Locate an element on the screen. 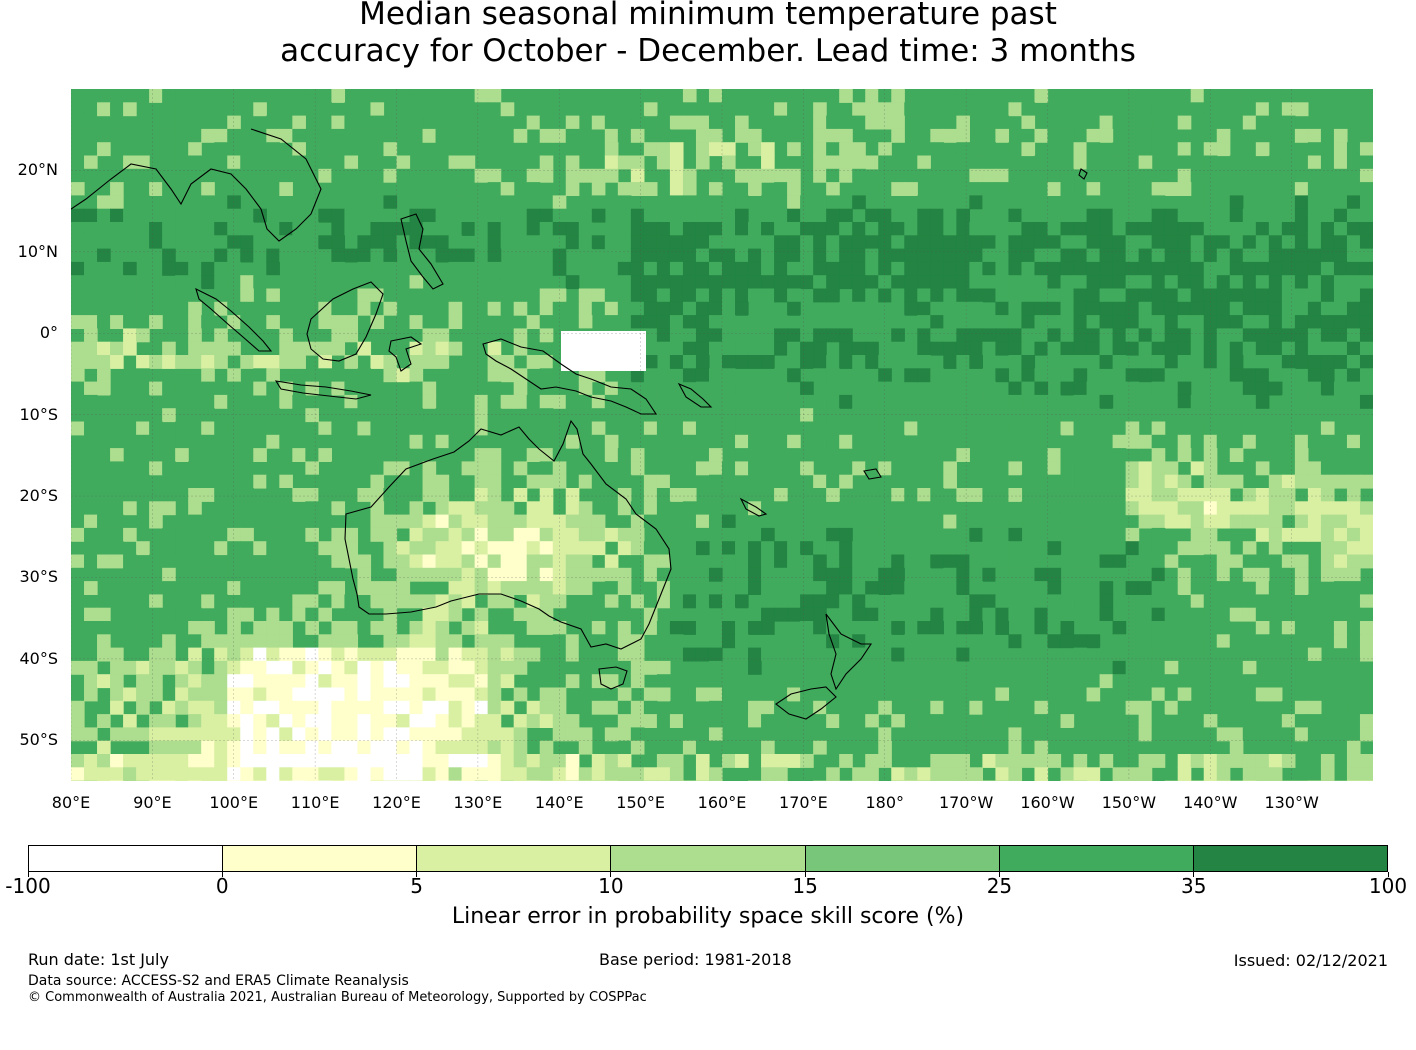  colorbar-tick-label: 100 is located at coordinates (1388, 886).